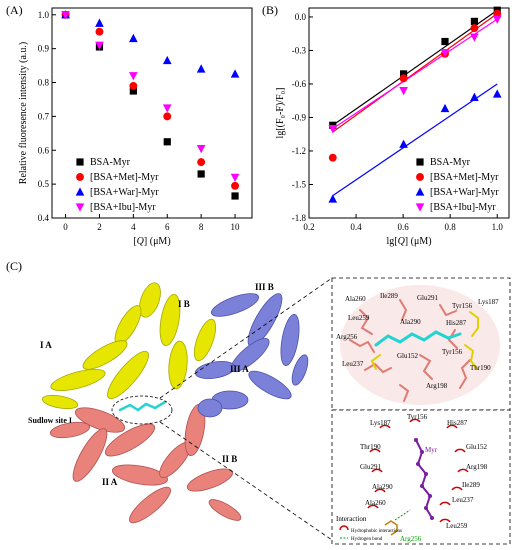 The image size is (515, 550). What do you see at coordinates (299, 184) in the screenshot?
I see `y-tick-label: -1.5` at bounding box center [299, 184].